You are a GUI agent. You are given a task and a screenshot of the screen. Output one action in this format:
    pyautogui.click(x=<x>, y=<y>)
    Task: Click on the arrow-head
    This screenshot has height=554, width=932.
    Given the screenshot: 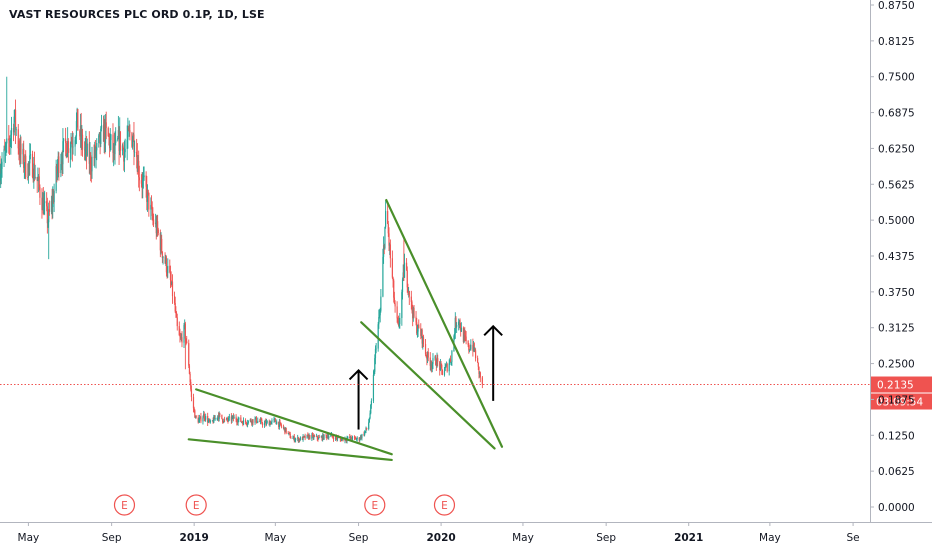 What is the action you would take?
    pyautogui.click(x=493, y=330)
    